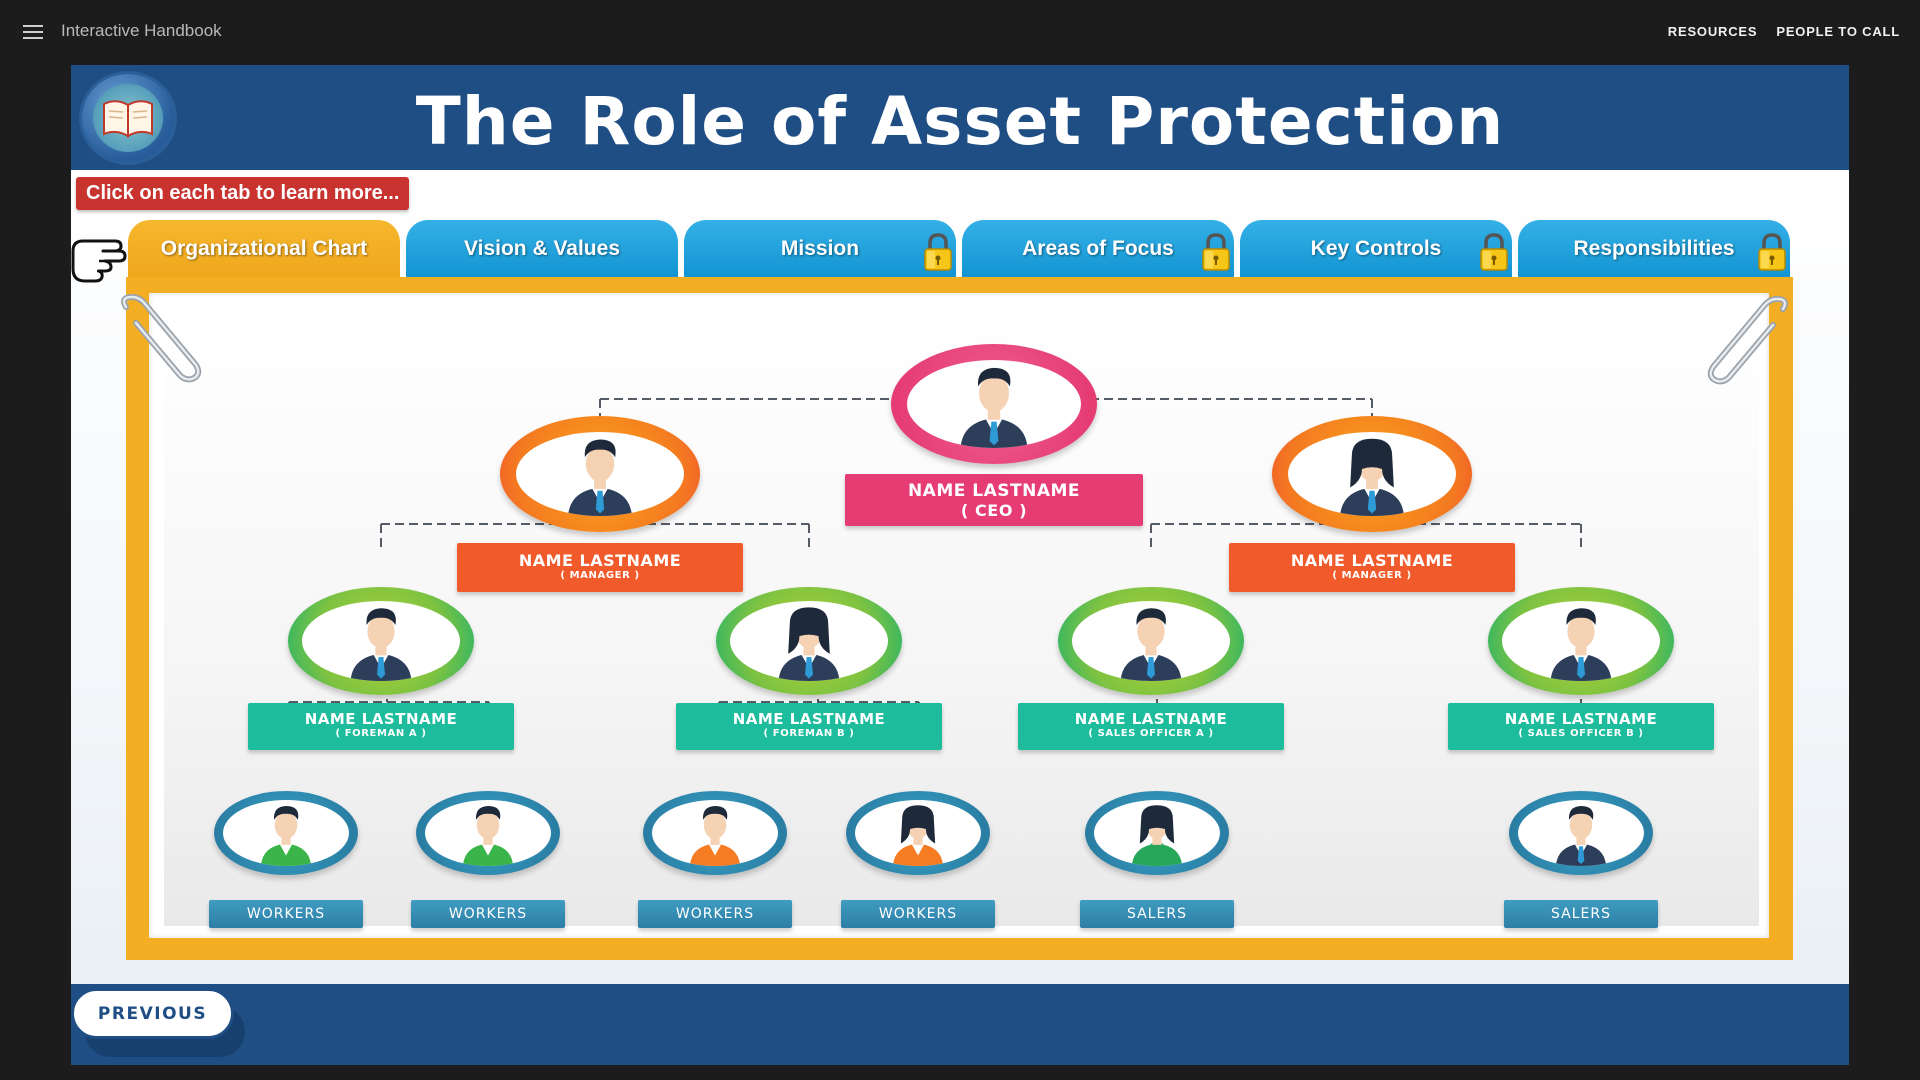 This screenshot has width=1920, height=1080. Describe the element at coordinates (1838, 31) in the screenshot. I see `nav-people-to-call-link: PEOPLE TO CALL` at that location.